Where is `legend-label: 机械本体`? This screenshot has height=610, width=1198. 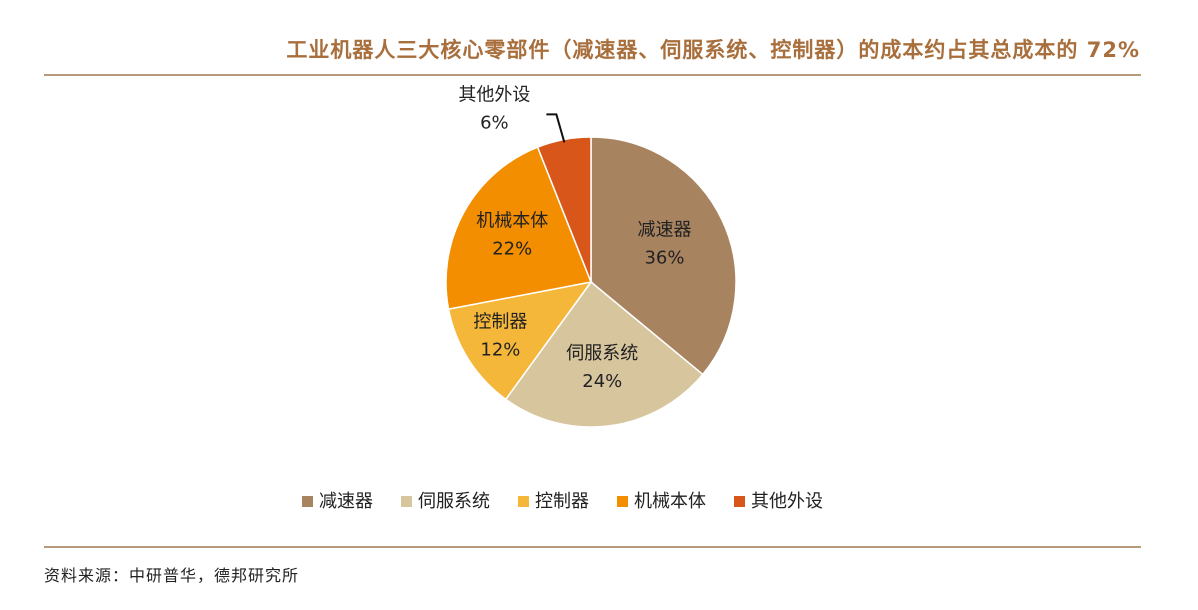 legend-label: 机械本体 is located at coordinates (670, 501).